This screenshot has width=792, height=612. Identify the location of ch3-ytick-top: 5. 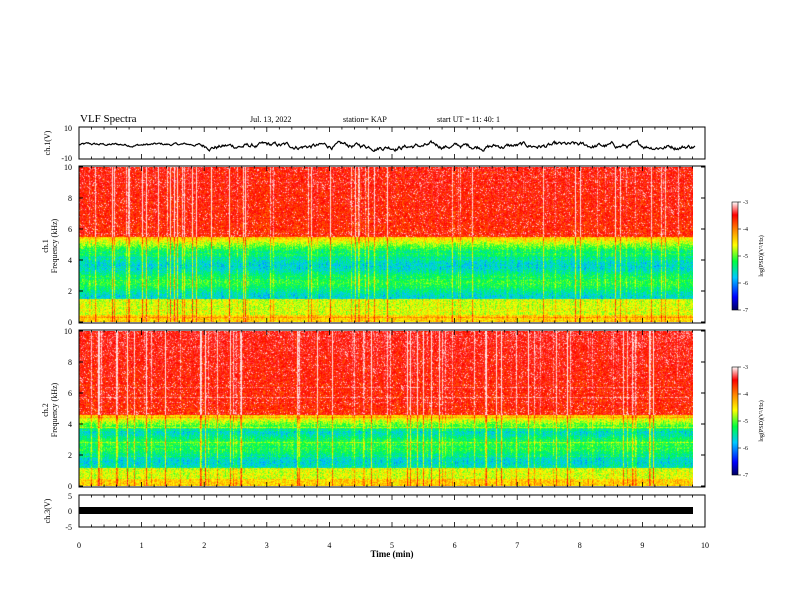
(70, 496).